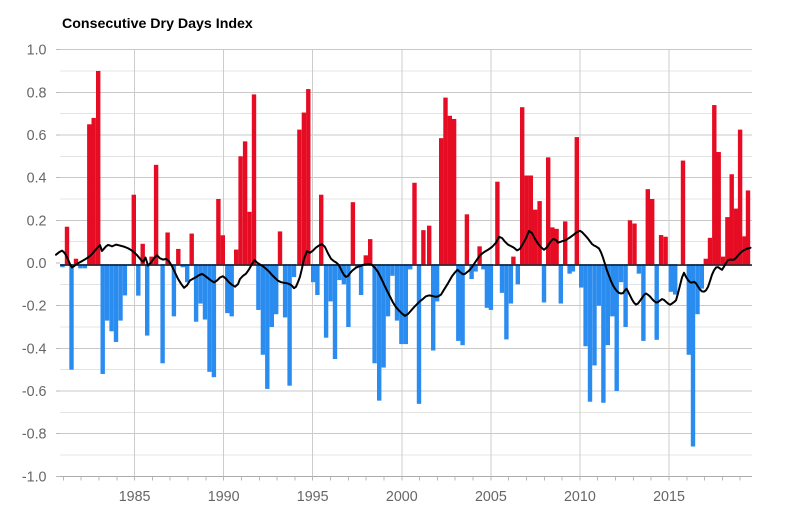 The image size is (804, 529). I want to click on svg-text: 2005, so click(491, 497).